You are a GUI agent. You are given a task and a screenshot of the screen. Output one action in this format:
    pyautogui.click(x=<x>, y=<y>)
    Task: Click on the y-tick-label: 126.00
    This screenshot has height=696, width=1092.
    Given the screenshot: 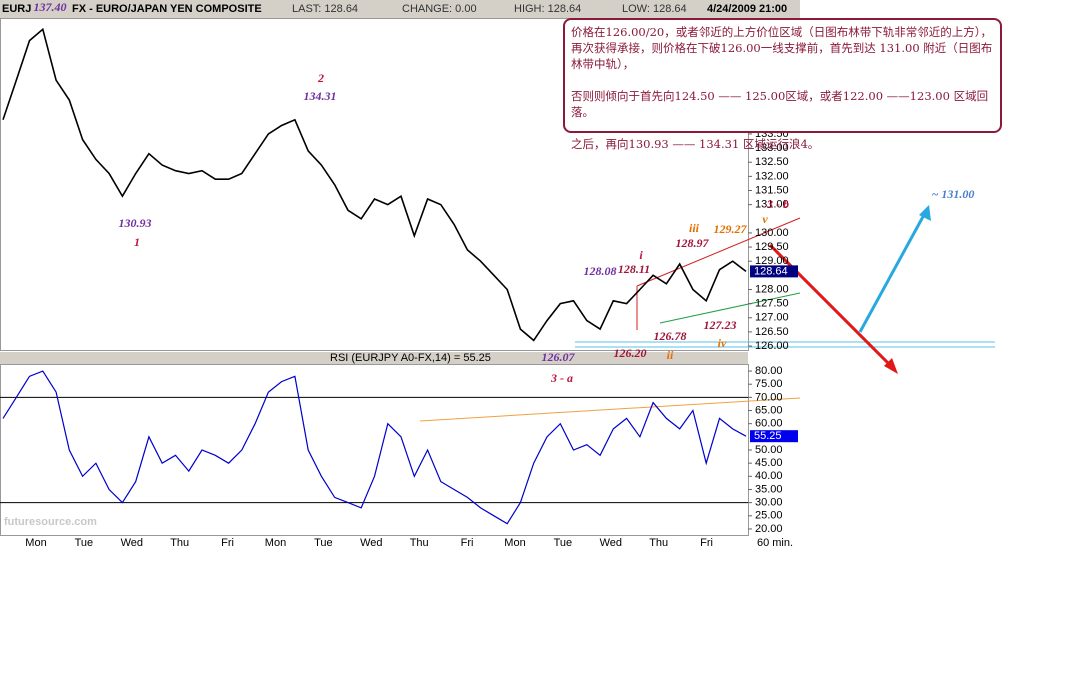 What is the action you would take?
    pyautogui.click(x=772, y=346)
    